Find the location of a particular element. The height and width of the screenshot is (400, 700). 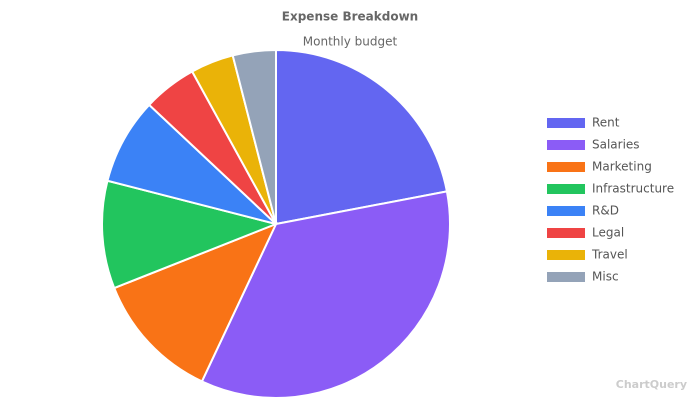

legend-label: R&D is located at coordinates (605, 211).